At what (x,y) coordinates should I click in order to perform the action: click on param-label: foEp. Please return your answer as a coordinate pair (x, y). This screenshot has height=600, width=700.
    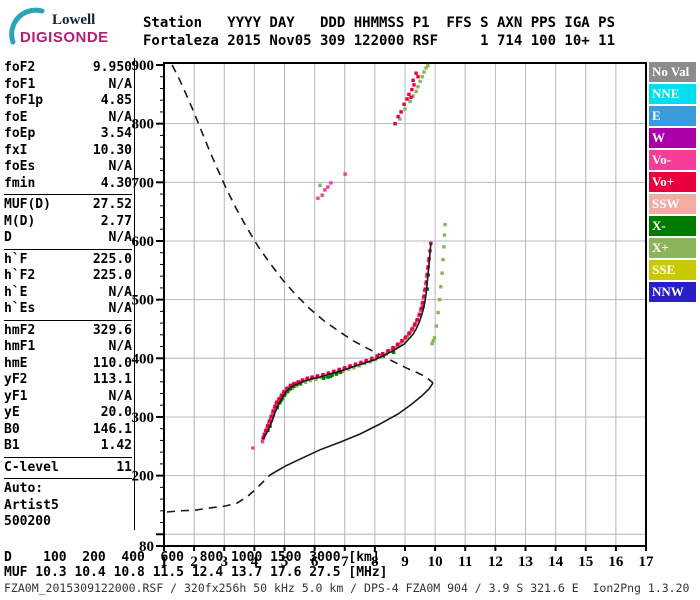
    Looking at the image, I should click on (20, 133).